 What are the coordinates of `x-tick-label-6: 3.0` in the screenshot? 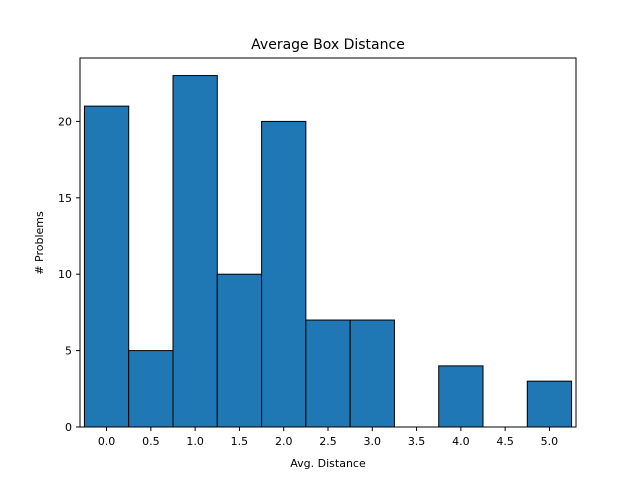 It's located at (373, 441).